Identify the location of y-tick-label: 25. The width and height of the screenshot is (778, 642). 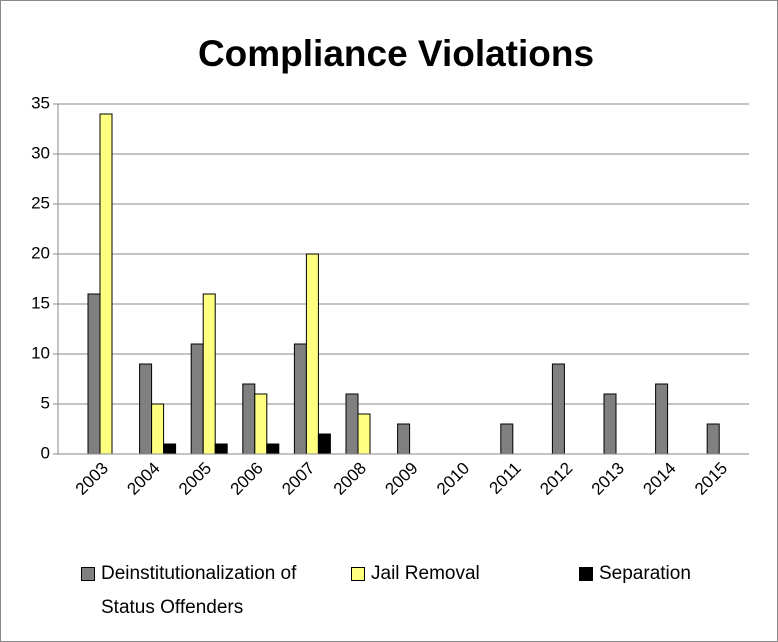
(40, 202).